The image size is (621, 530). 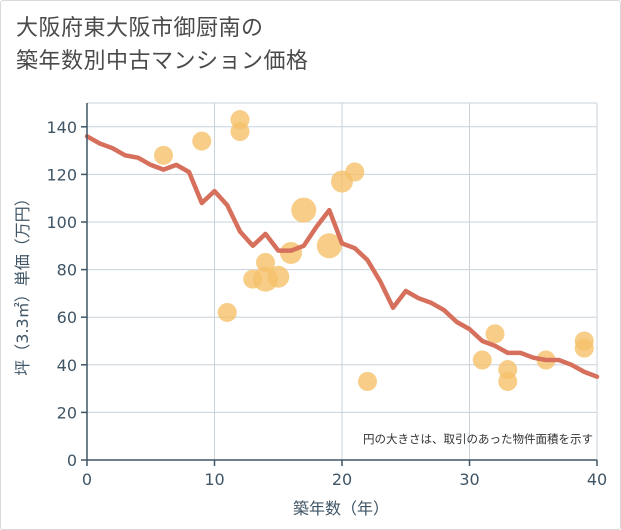 I want to click on chart-title-line2: 築年数別中古マンション価格, so click(x=162, y=61).